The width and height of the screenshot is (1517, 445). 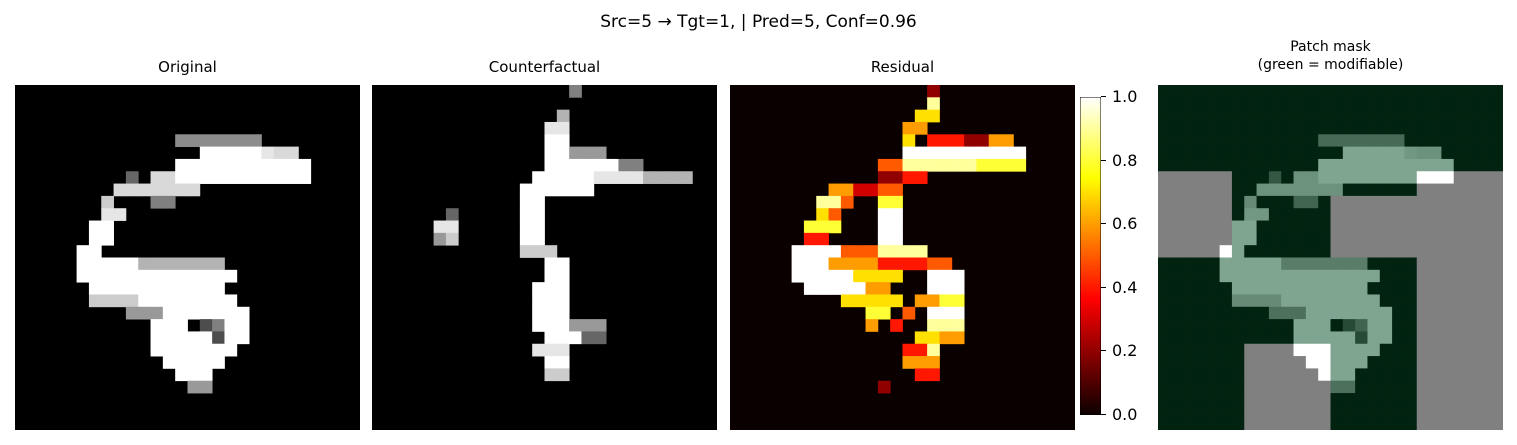 I want to click on panel-title-original: Original, so click(x=187, y=67).